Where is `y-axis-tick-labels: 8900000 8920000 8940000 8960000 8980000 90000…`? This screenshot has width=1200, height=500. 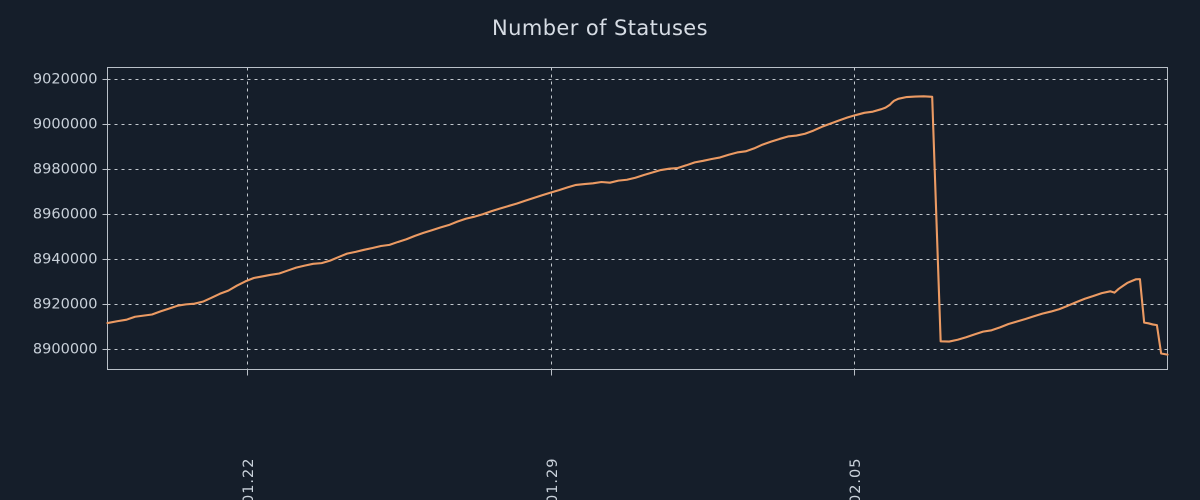
y-axis-tick-labels: 8900000 8920000 8940000 8960000 8980000 90000… is located at coordinates (65, 215).